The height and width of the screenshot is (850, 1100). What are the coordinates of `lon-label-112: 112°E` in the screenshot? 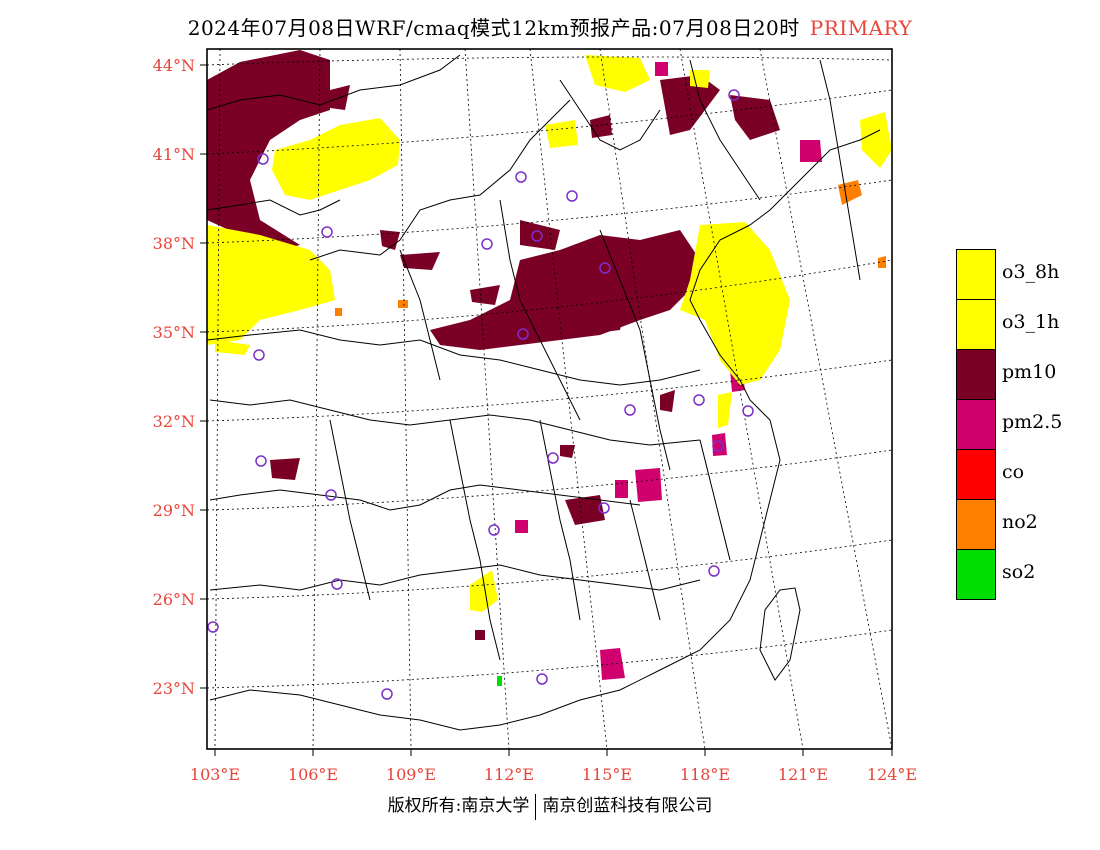 It's located at (509, 774).